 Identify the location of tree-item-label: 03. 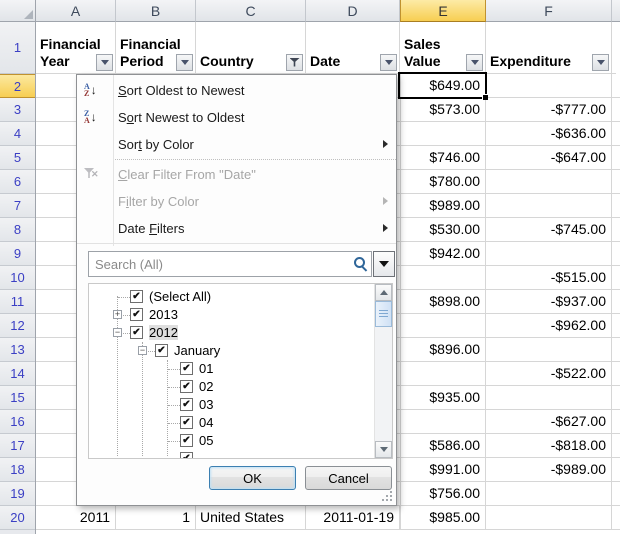
(206, 404).